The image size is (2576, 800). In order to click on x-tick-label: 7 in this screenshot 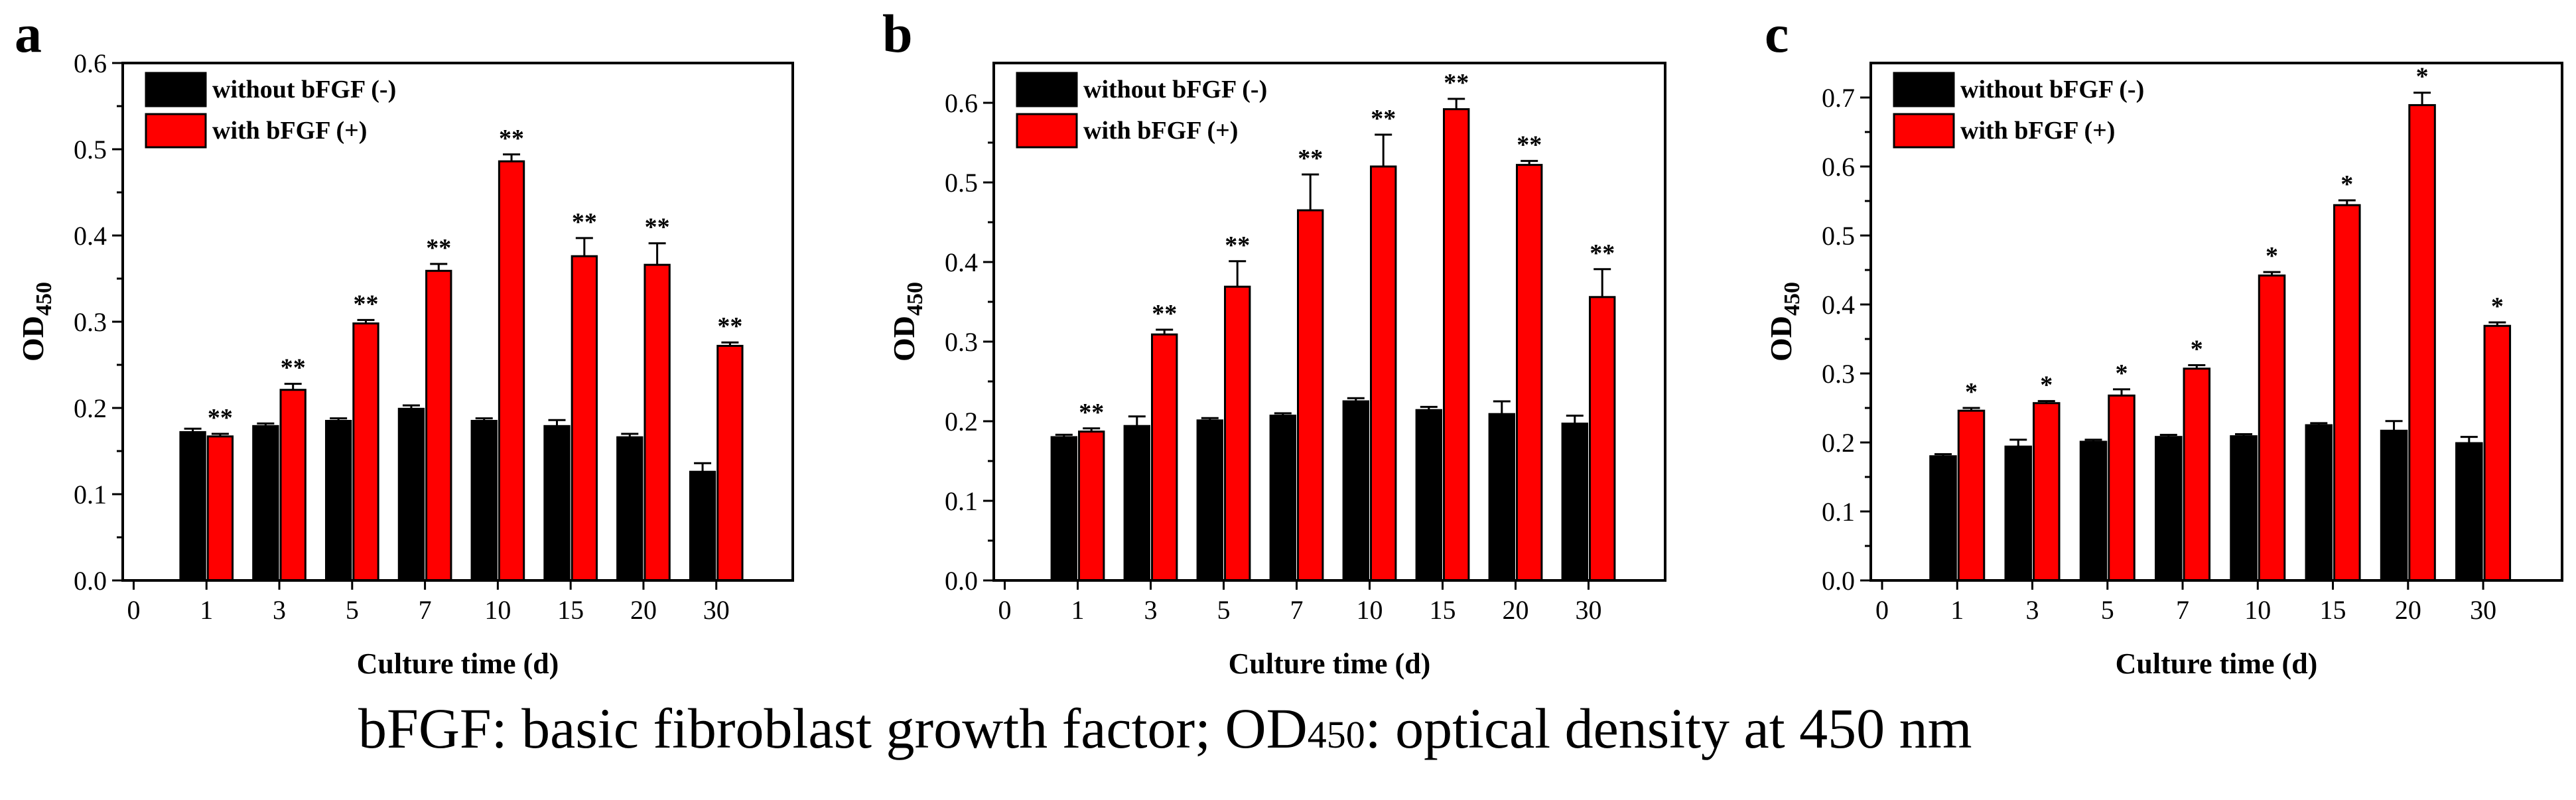, I will do `click(1297, 610)`.